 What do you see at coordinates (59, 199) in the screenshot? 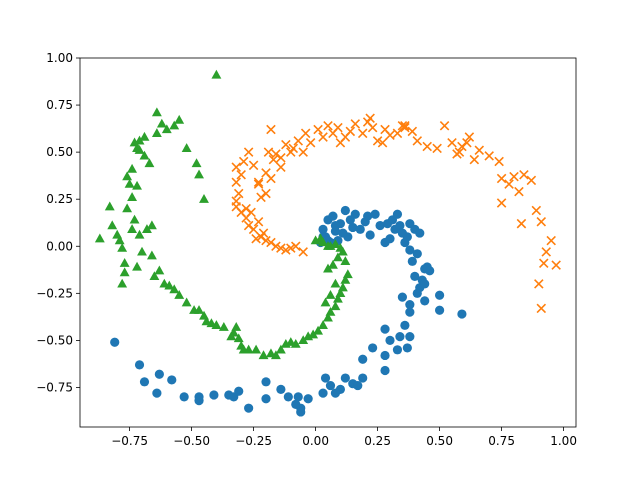
I see `y-tick-label: 0.25` at bounding box center [59, 199].